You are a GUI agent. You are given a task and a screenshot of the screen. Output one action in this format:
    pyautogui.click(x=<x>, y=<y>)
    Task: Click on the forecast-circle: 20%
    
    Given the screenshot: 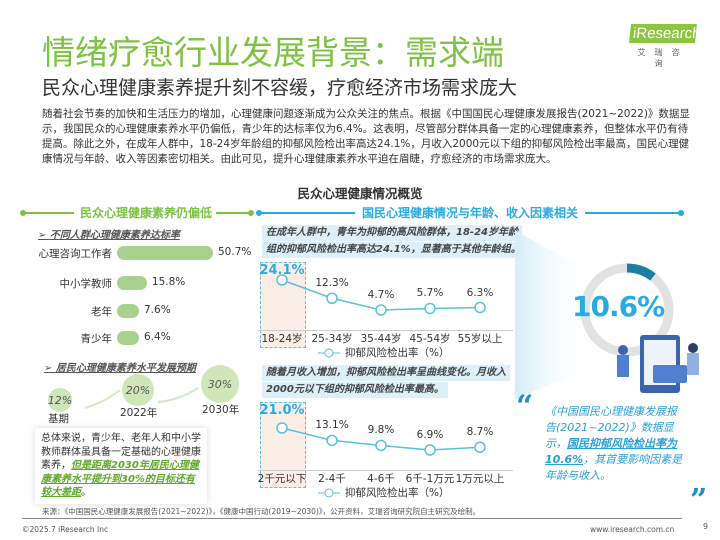 What is the action you would take?
    pyautogui.click(x=138, y=390)
    